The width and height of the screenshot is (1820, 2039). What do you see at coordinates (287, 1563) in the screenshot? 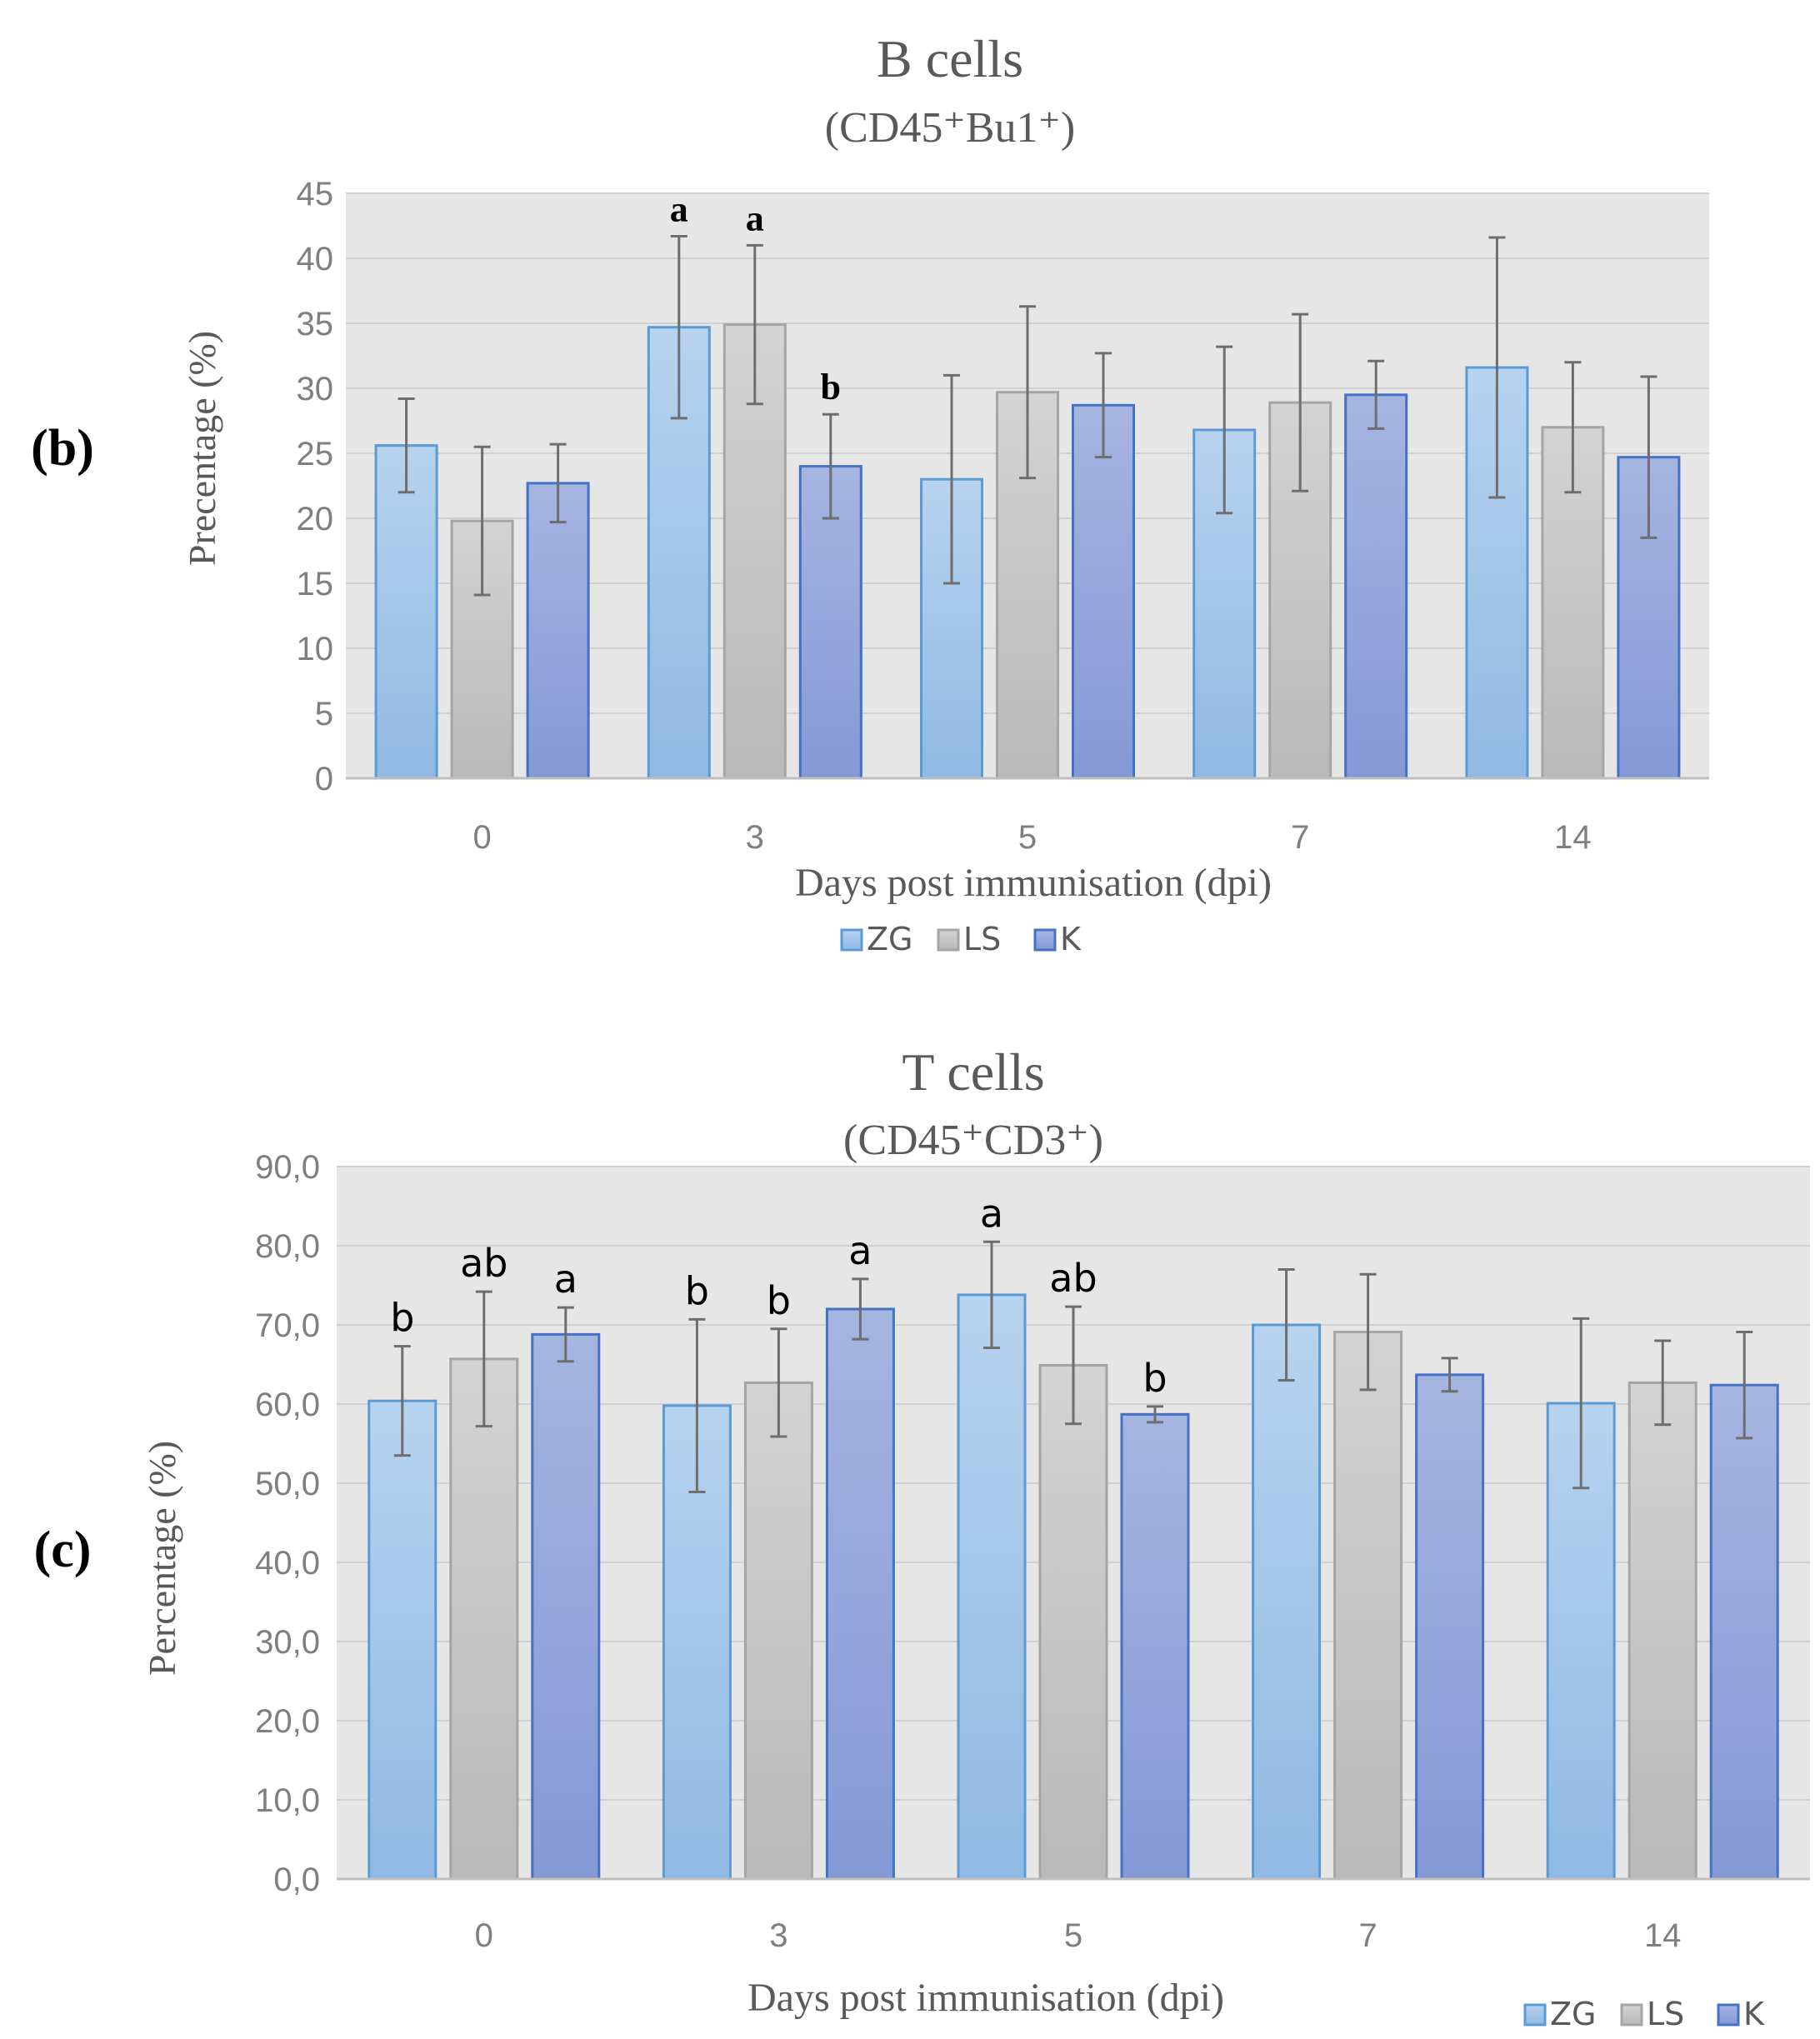
I see `y-tick-label: 40,0` at bounding box center [287, 1563].